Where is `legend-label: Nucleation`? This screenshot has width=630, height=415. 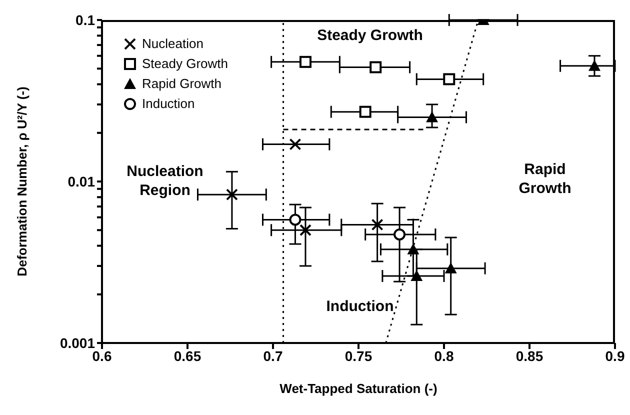 legend-label: Nucleation is located at coordinates (173, 44).